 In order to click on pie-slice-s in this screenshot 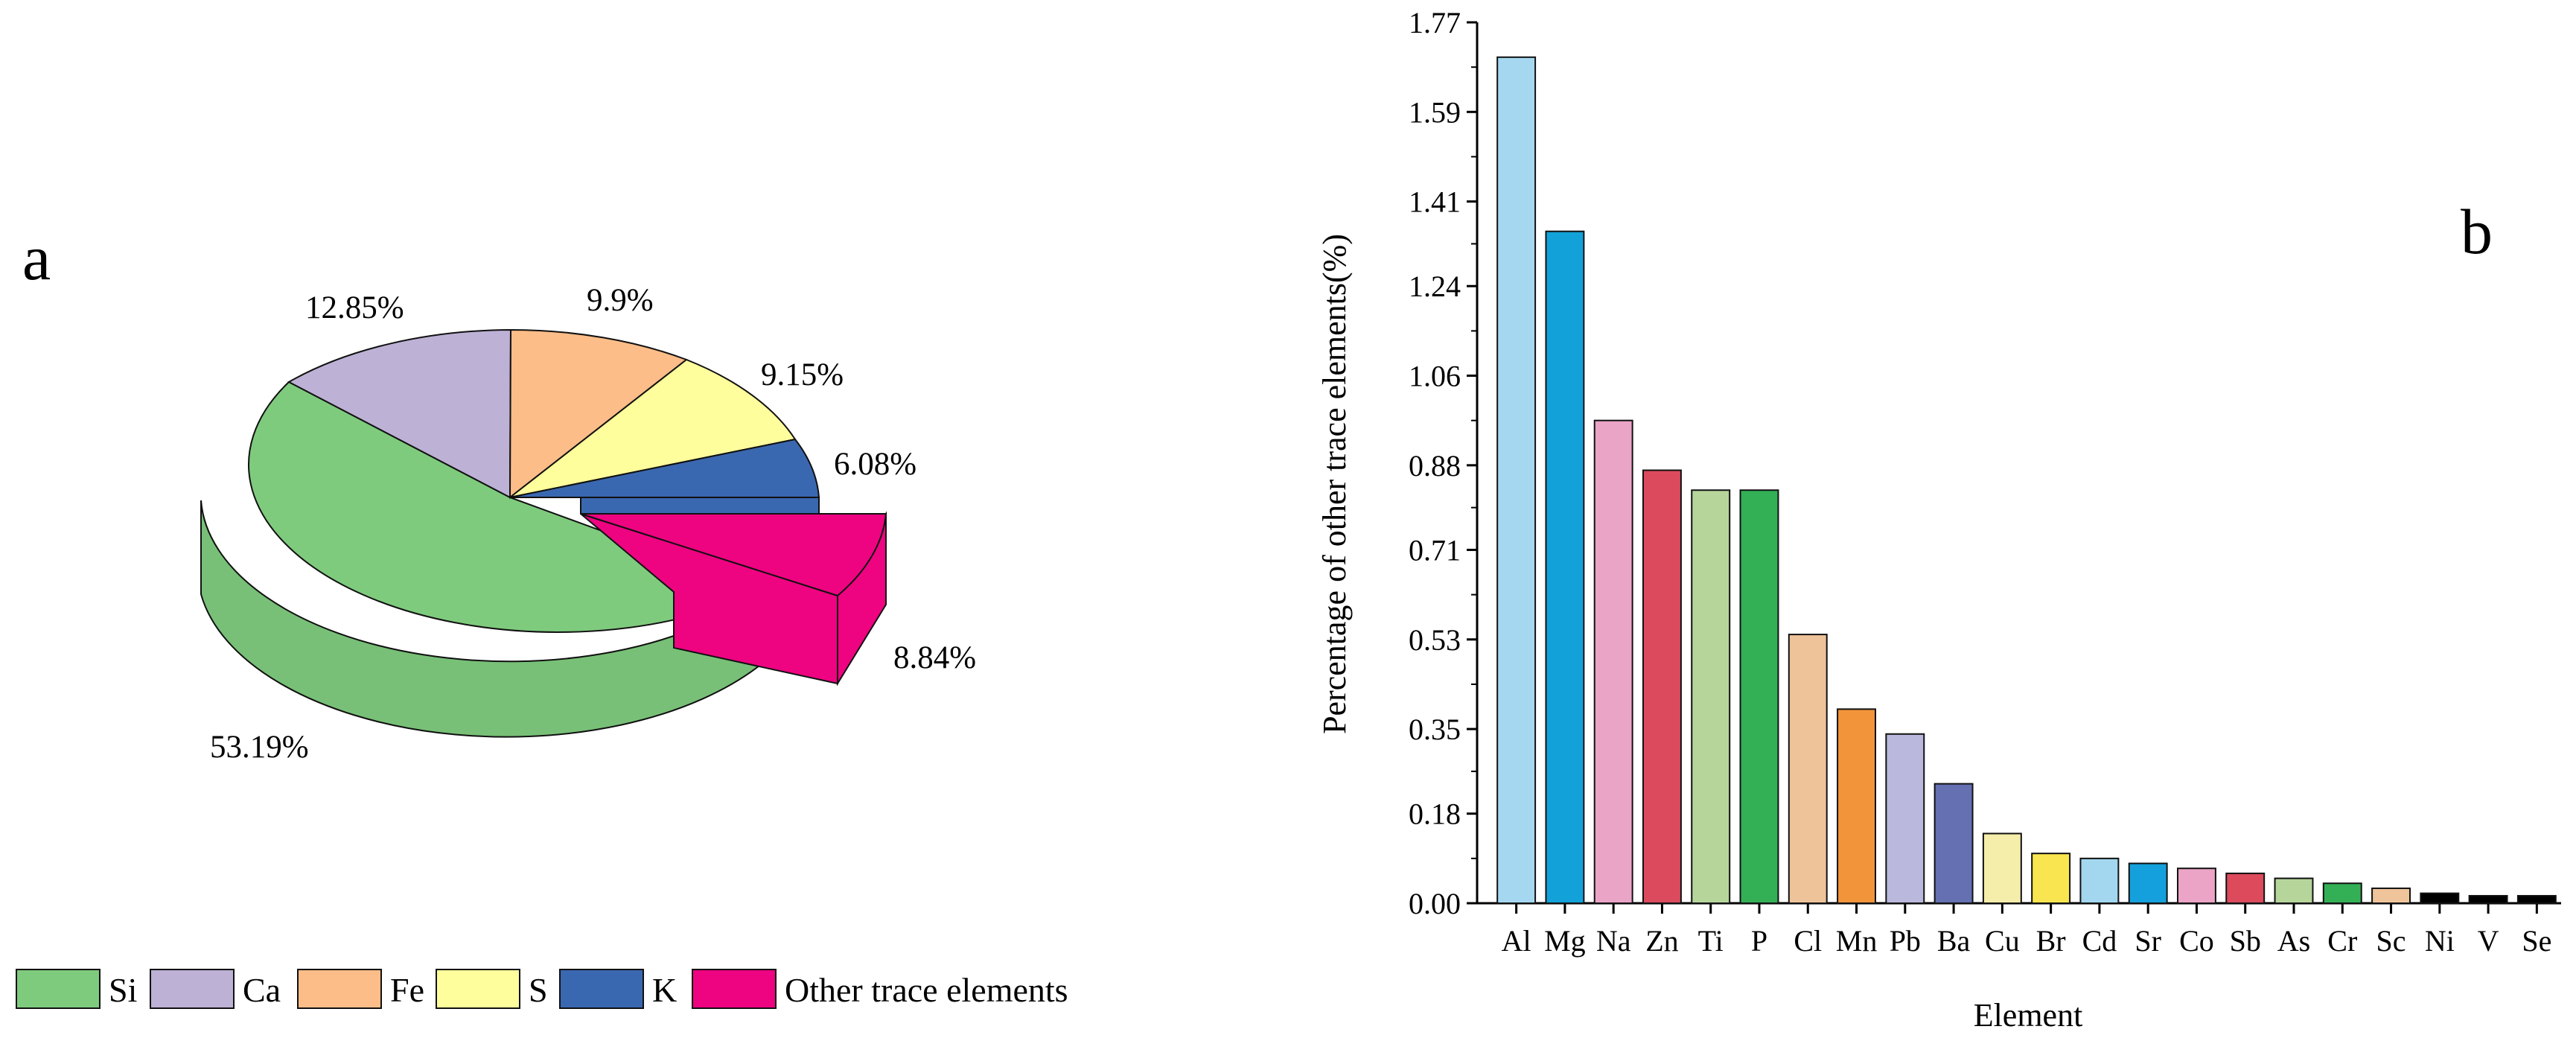, I will do `click(653, 428)`.